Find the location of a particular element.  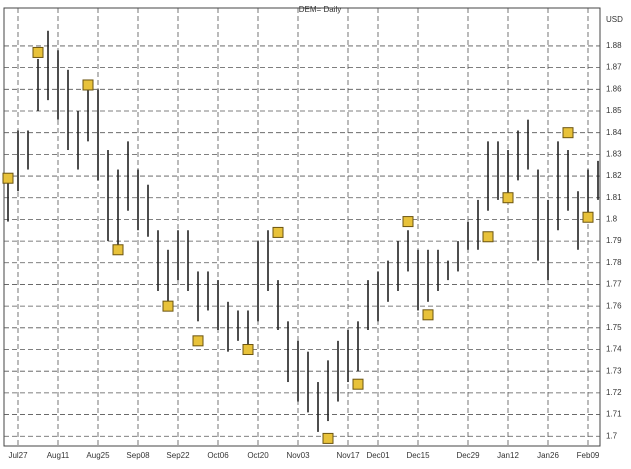

y-tick-label: 1.86 is located at coordinates (614, 88).